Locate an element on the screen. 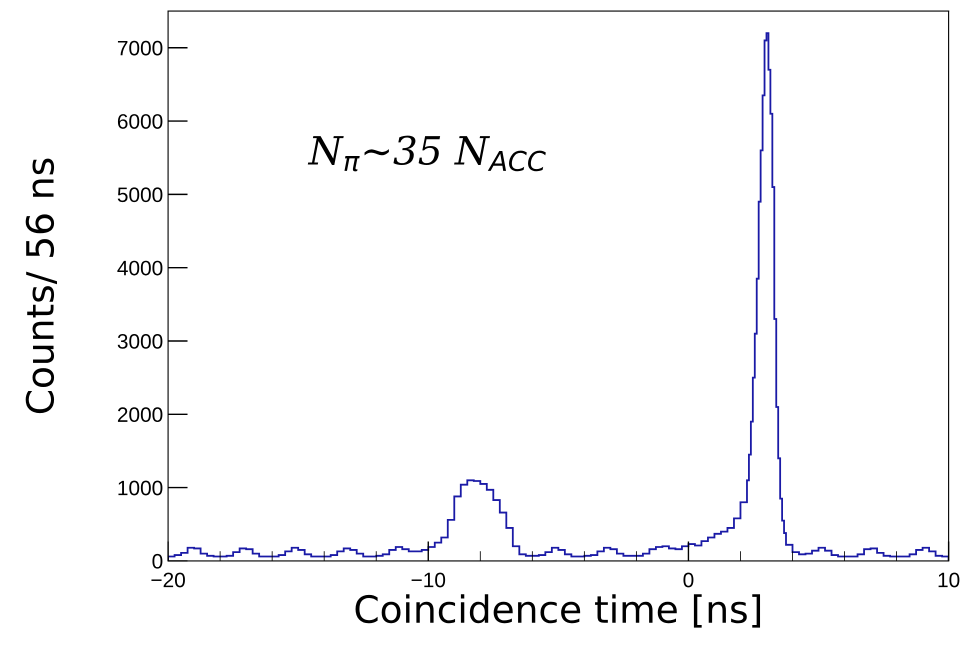  x-tick-label: −20 is located at coordinates (168, 580).